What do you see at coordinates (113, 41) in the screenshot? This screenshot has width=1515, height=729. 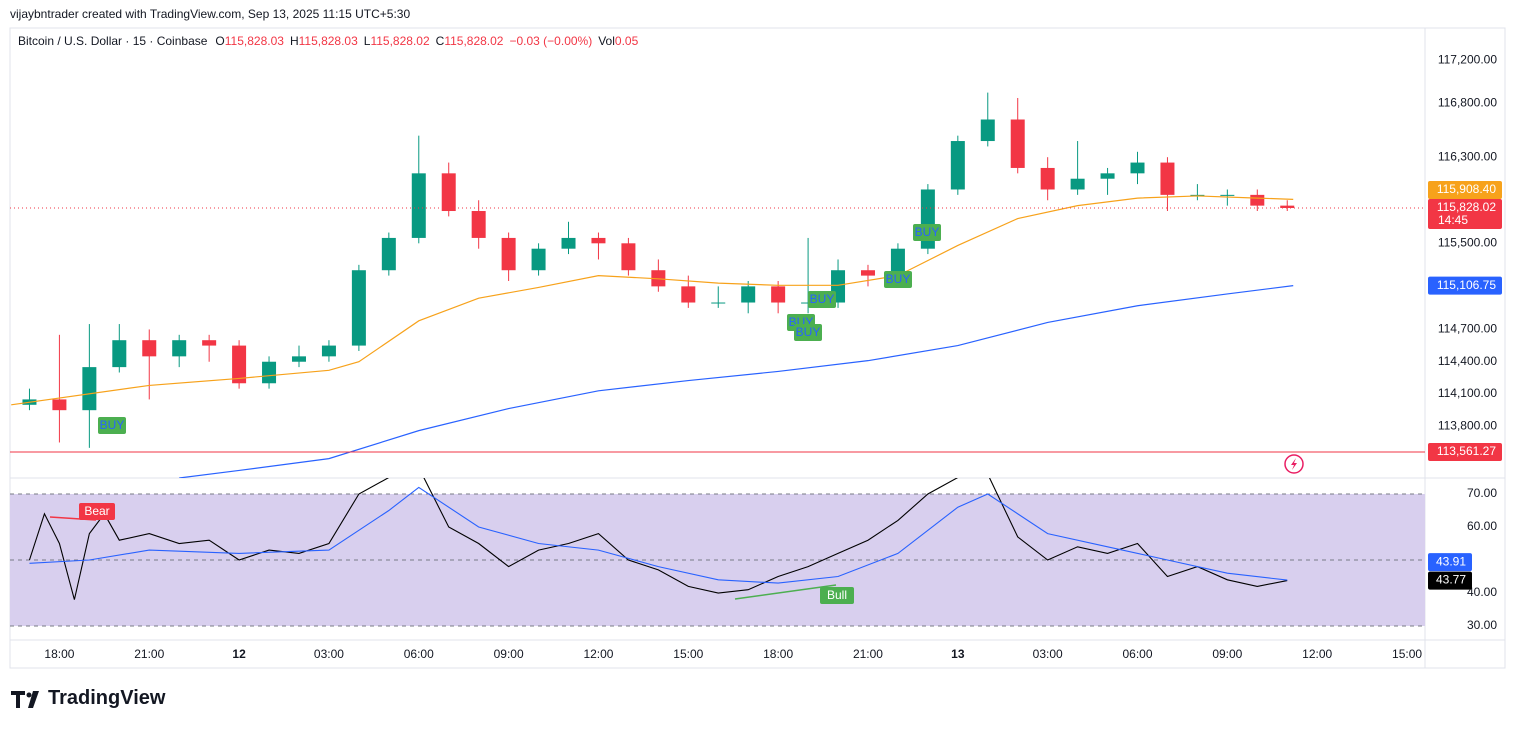 I see `symbol-title: Bitcoin / U.S. Dollar · 15 · Coinbase` at bounding box center [113, 41].